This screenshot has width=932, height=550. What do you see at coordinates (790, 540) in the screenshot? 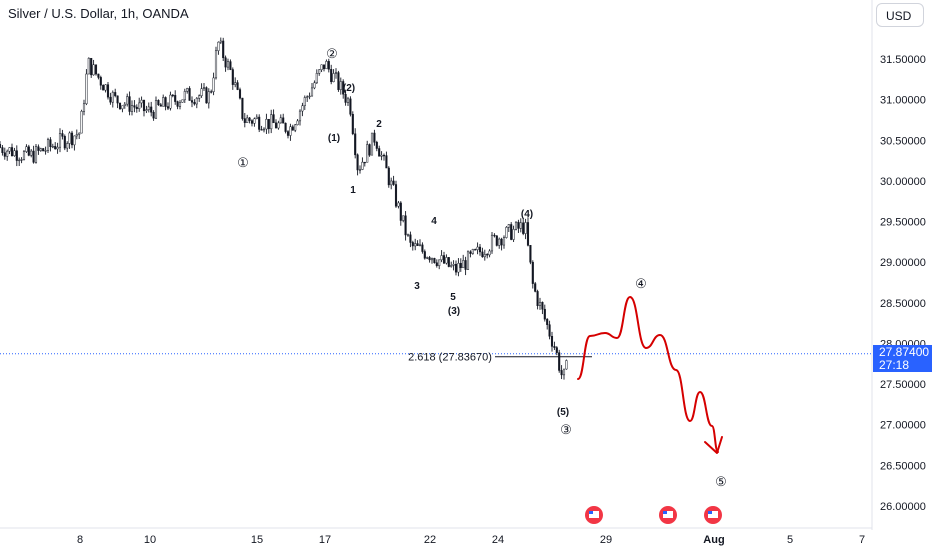
I see `time-tick-label: 5` at bounding box center [790, 540].